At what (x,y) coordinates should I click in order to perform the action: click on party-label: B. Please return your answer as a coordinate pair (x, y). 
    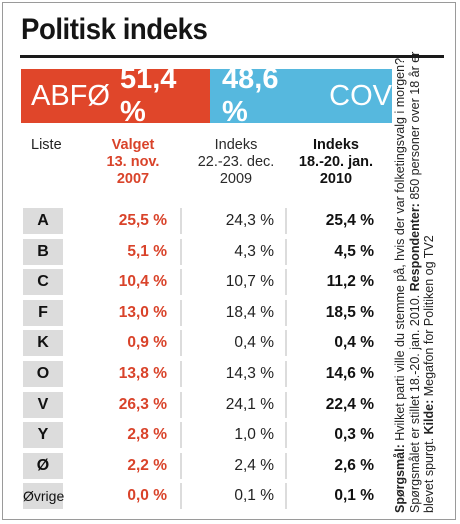
    Looking at the image, I should click on (43, 251).